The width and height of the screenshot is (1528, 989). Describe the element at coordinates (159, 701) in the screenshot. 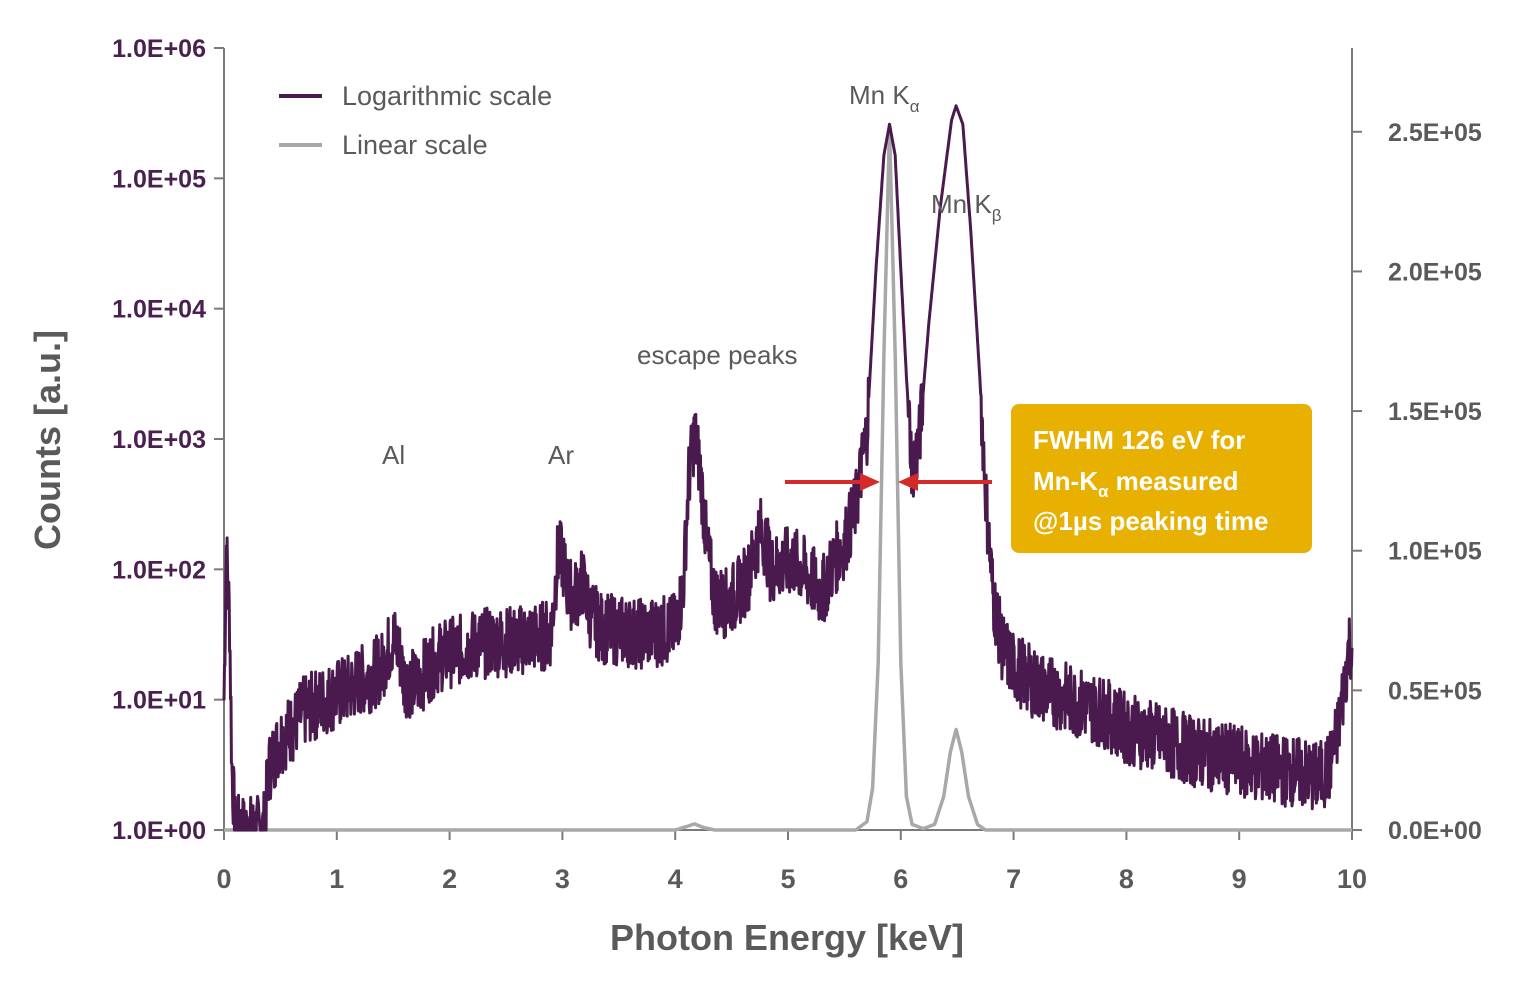

I see `y-left-tick-label: 1.0E+01` at that location.